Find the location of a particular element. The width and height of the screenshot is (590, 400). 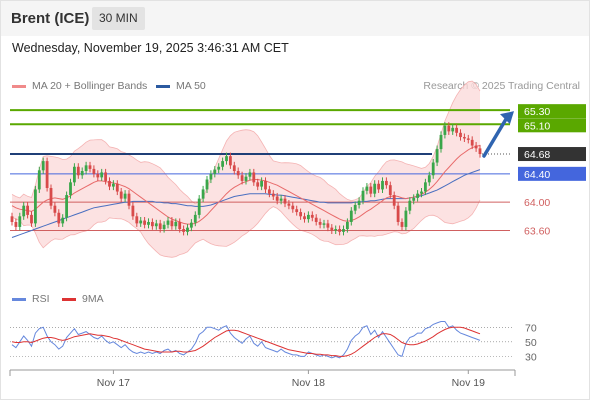

legend-ma9-label: 9MA is located at coordinates (93, 299).